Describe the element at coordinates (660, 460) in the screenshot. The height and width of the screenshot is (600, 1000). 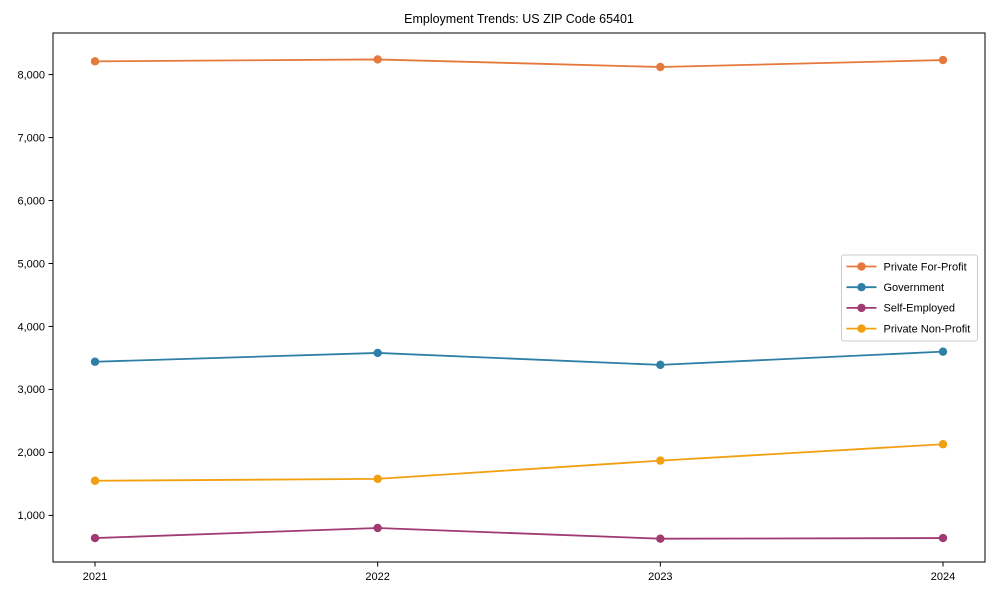
I see `data-point-private-non-profit-2023` at that location.